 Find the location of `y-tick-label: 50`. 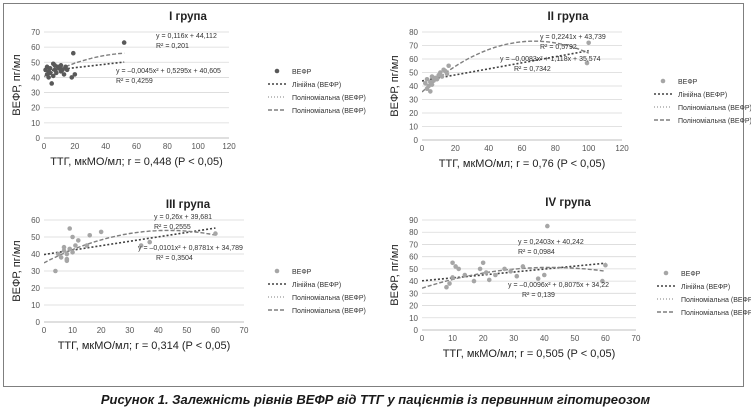

y-tick-label: 50 is located at coordinates (35, 237).